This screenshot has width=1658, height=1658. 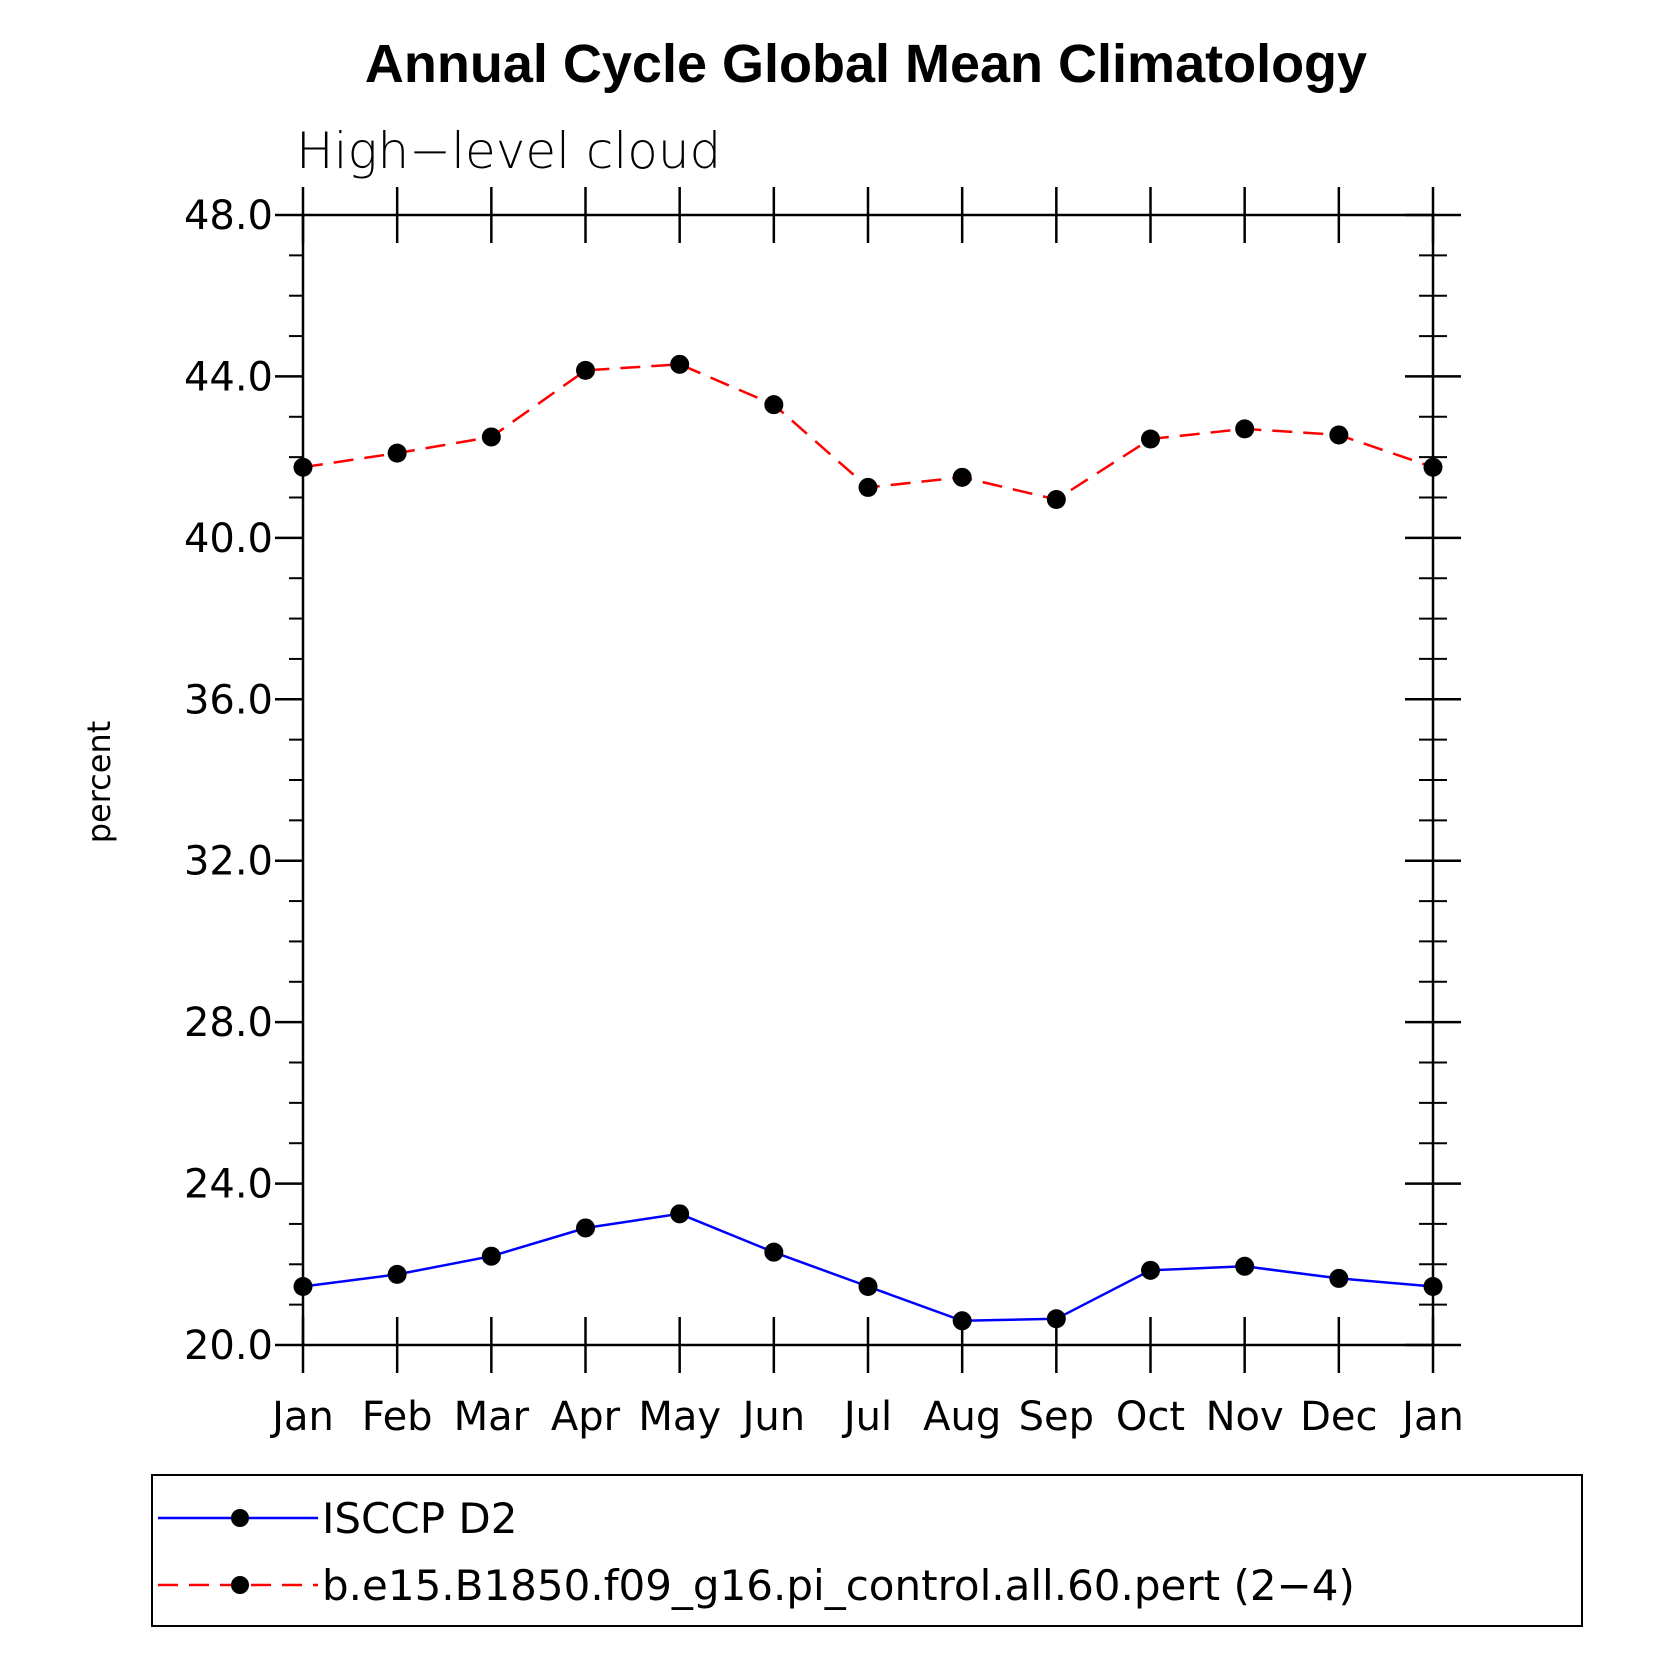 I want to click on x-tick-label: Nov, so click(x=1245, y=1417).